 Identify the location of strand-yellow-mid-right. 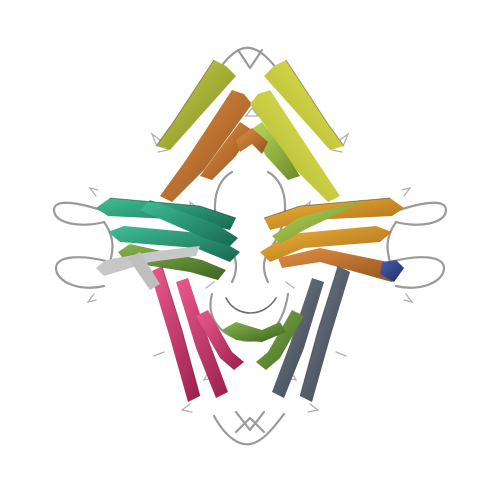
(295, 146).